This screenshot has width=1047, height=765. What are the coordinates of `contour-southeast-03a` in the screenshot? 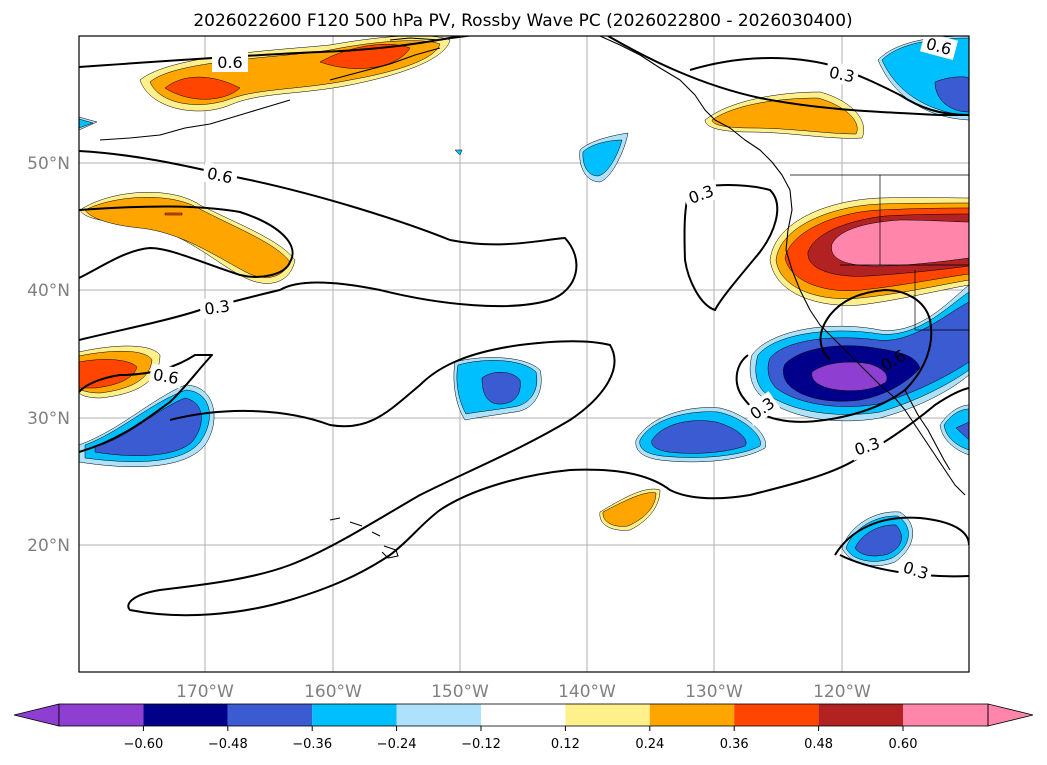 It's located at (901, 536).